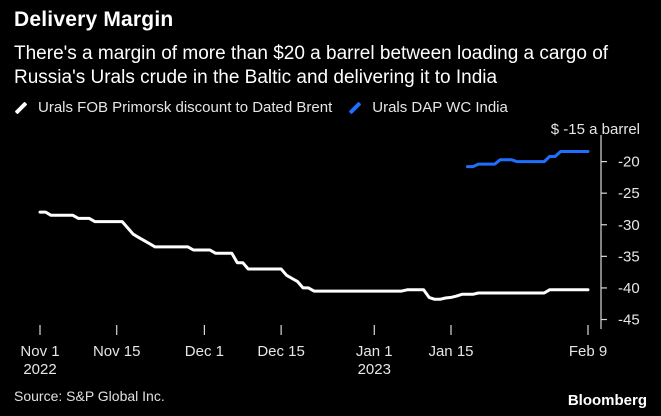 This screenshot has height=416, width=661. I want to click on y-tick-label: -45, so click(629, 320).